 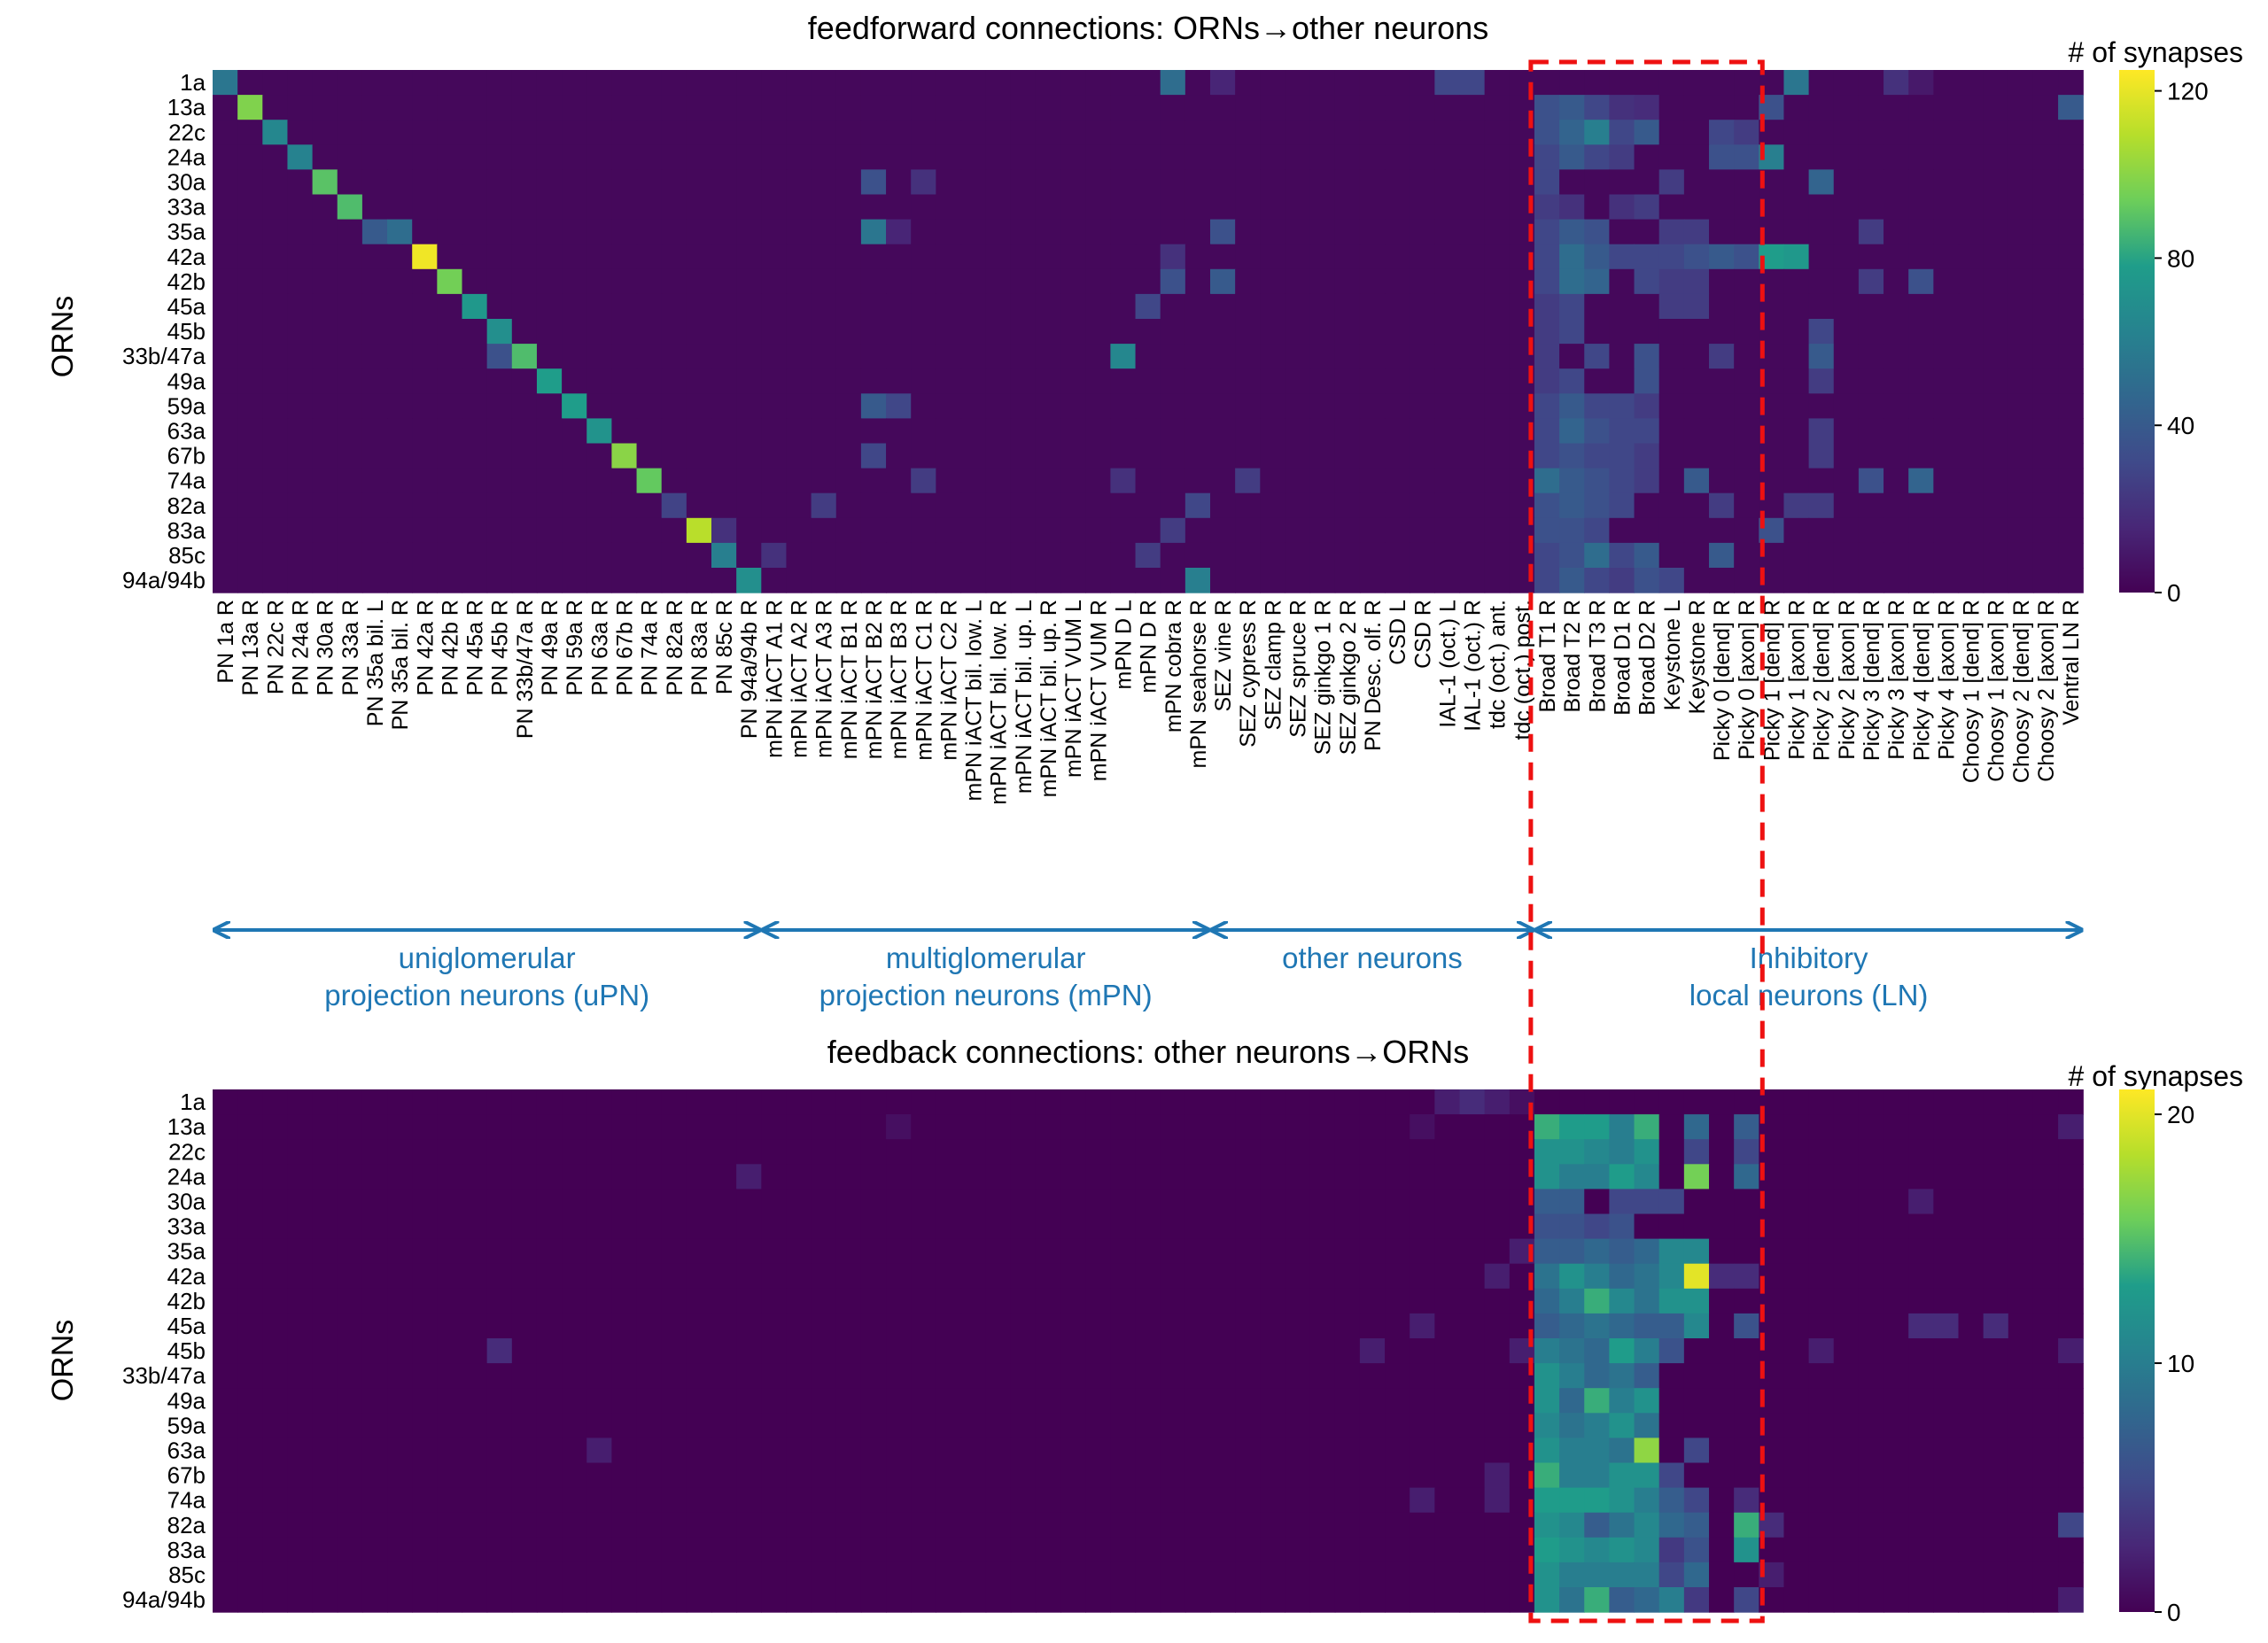 What do you see at coordinates (187, 1151) in the screenshot?
I see `row-label: 22c` at bounding box center [187, 1151].